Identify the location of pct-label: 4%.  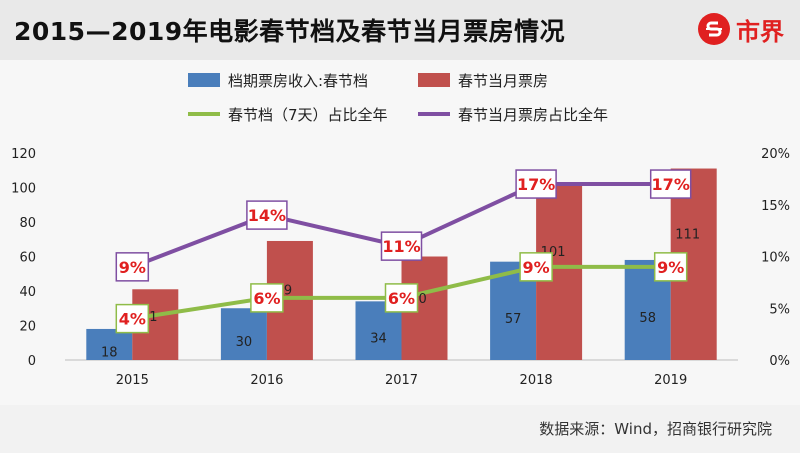
(132, 319).